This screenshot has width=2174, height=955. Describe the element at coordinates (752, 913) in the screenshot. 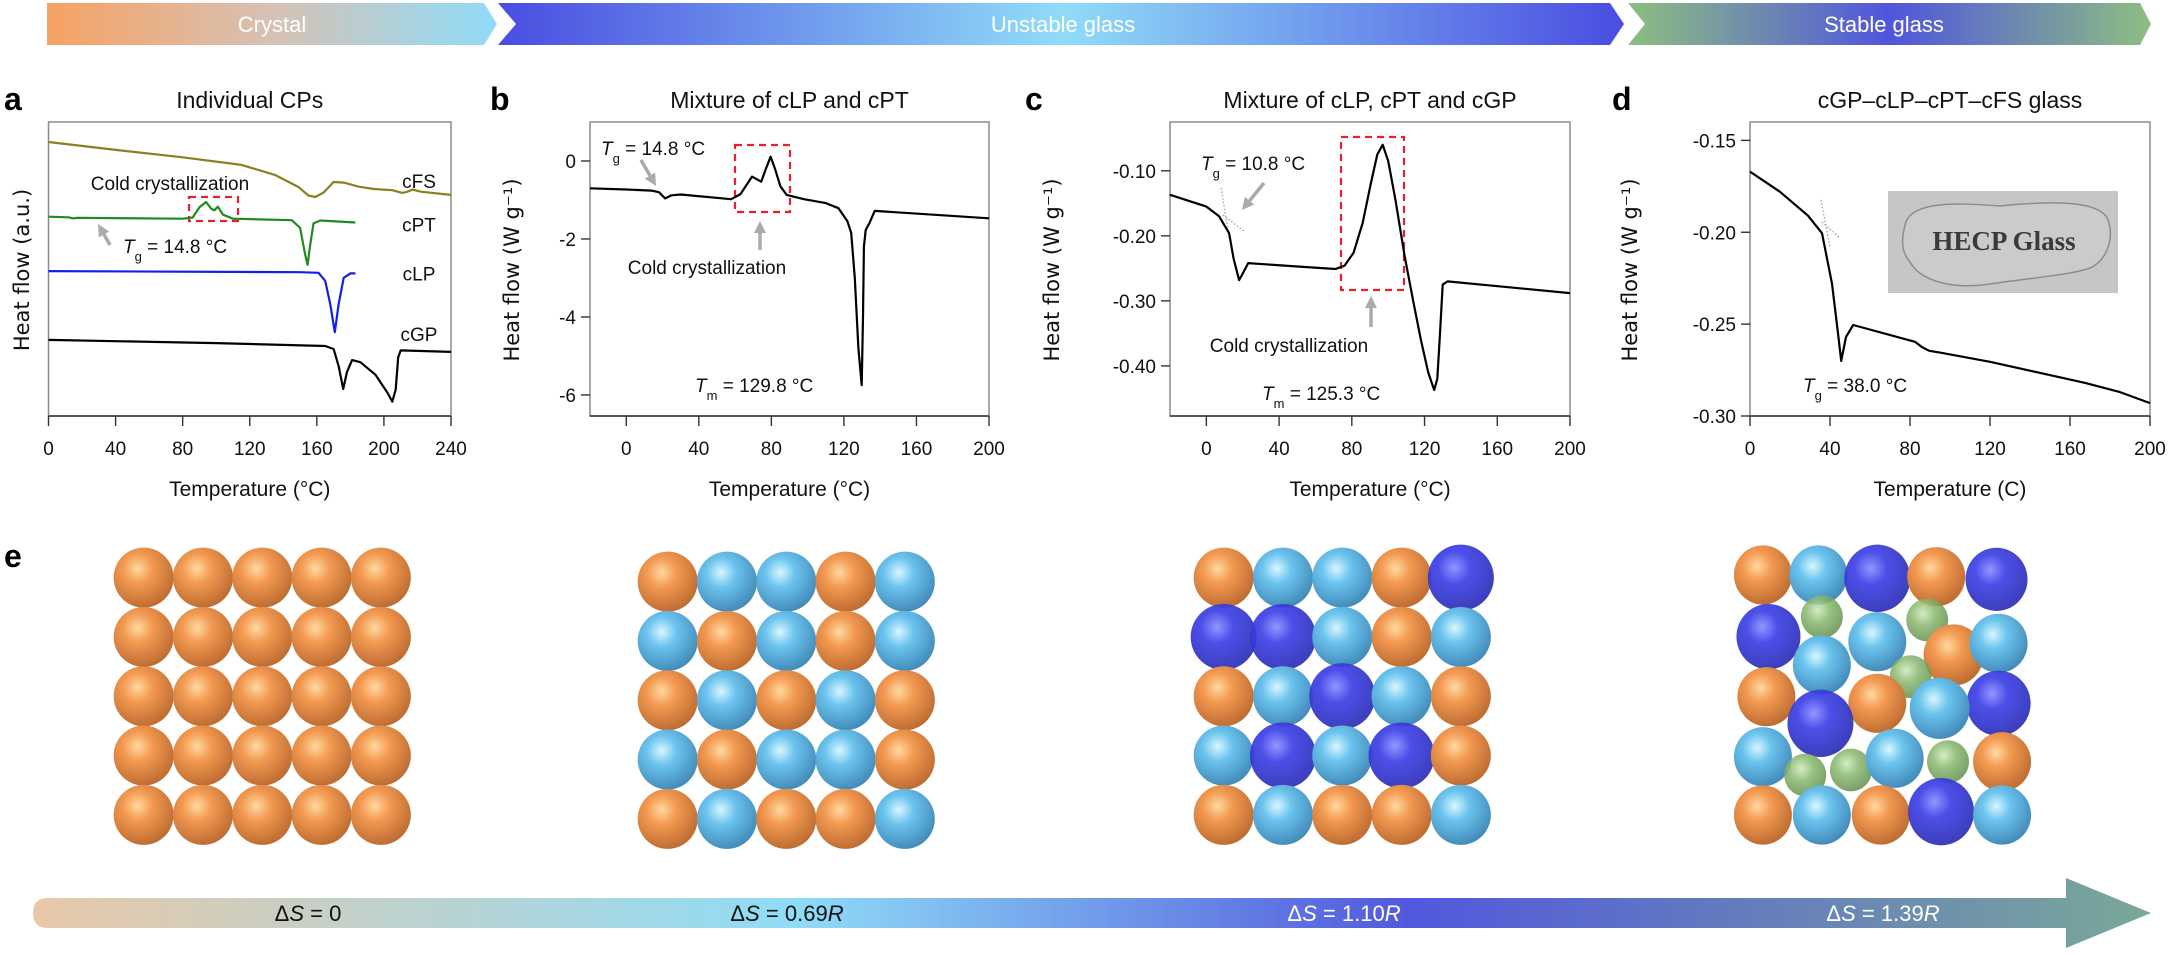

I see `entropy-symbol: S` at that location.